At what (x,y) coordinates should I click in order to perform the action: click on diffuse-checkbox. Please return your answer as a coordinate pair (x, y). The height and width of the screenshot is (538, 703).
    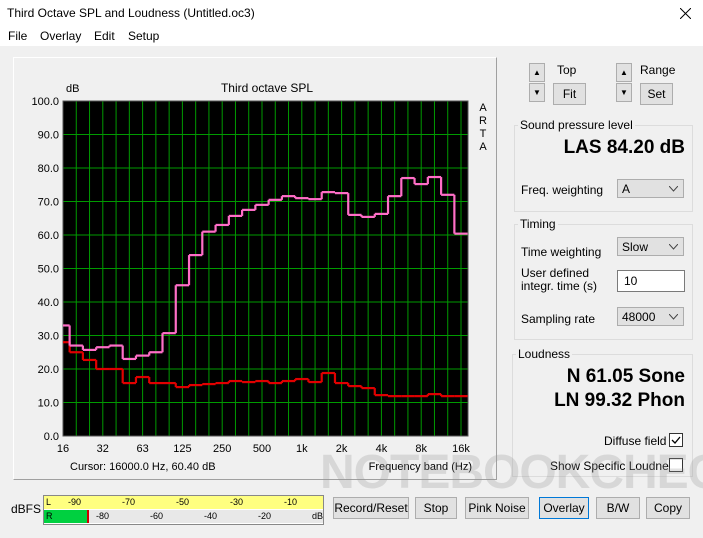
    Looking at the image, I should click on (676, 440).